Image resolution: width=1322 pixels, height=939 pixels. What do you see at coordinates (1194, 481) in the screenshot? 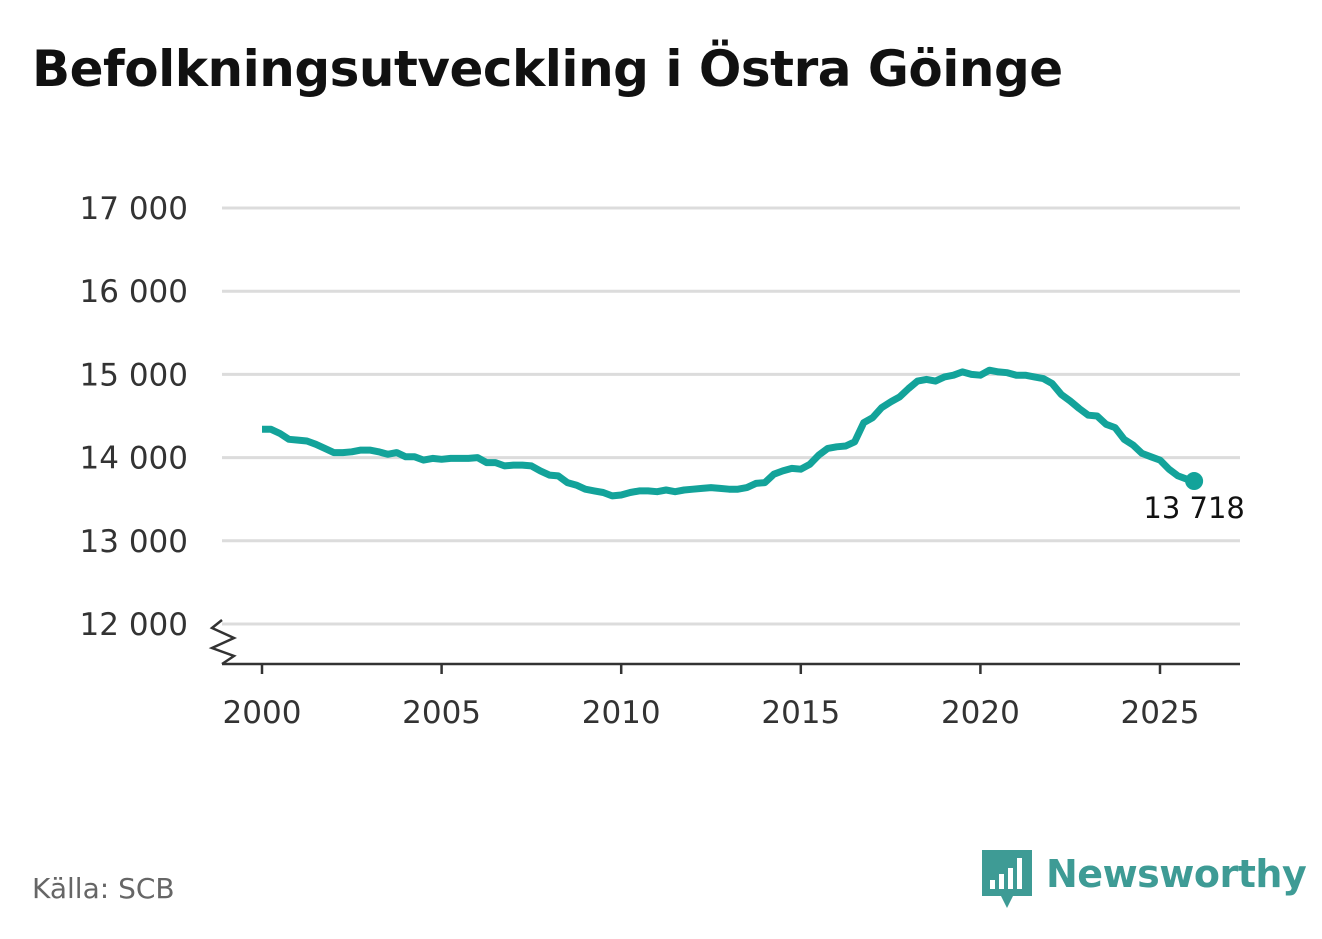
I see `end-point-marker` at bounding box center [1194, 481].